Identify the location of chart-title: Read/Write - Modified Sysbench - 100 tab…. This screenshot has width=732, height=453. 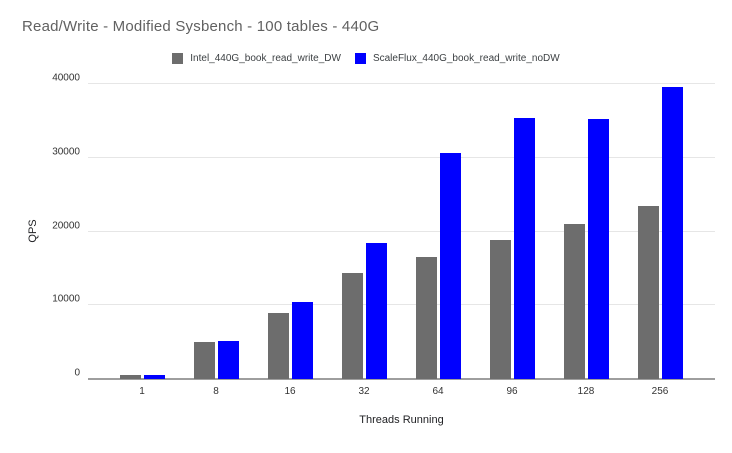
(201, 26).